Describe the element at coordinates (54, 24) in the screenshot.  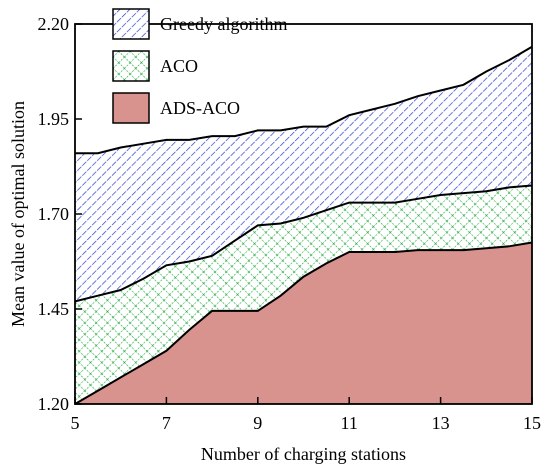
I see `y-tick-label: 2.20` at that location.